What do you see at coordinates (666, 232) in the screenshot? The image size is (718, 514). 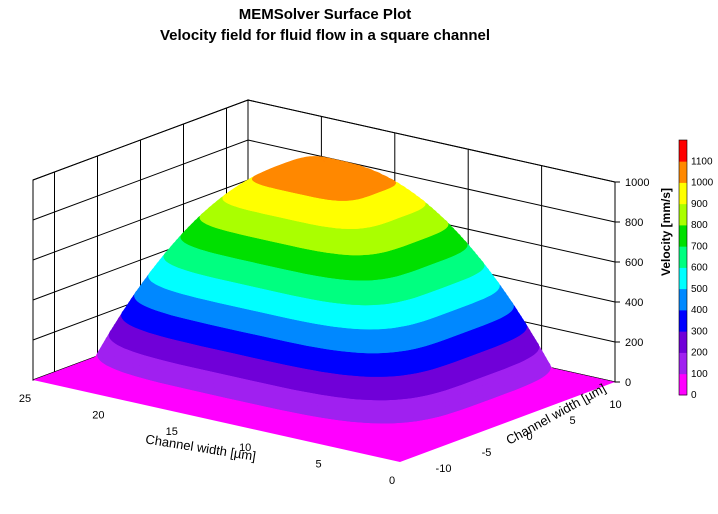 I see `colorbar-label: Velocity [mm/s]` at bounding box center [666, 232].